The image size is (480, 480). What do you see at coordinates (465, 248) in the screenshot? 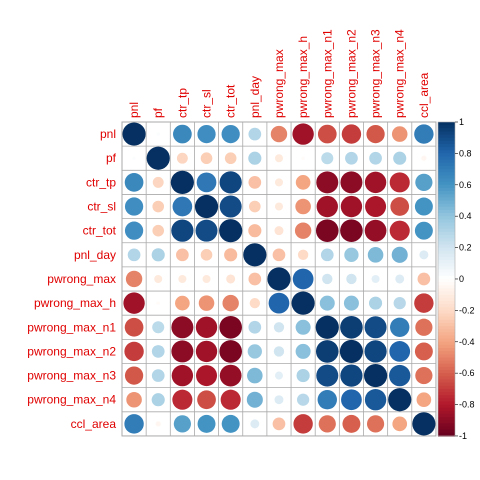
I see `colorbar-tick-label: 0.2` at bounding box center [465, 248].